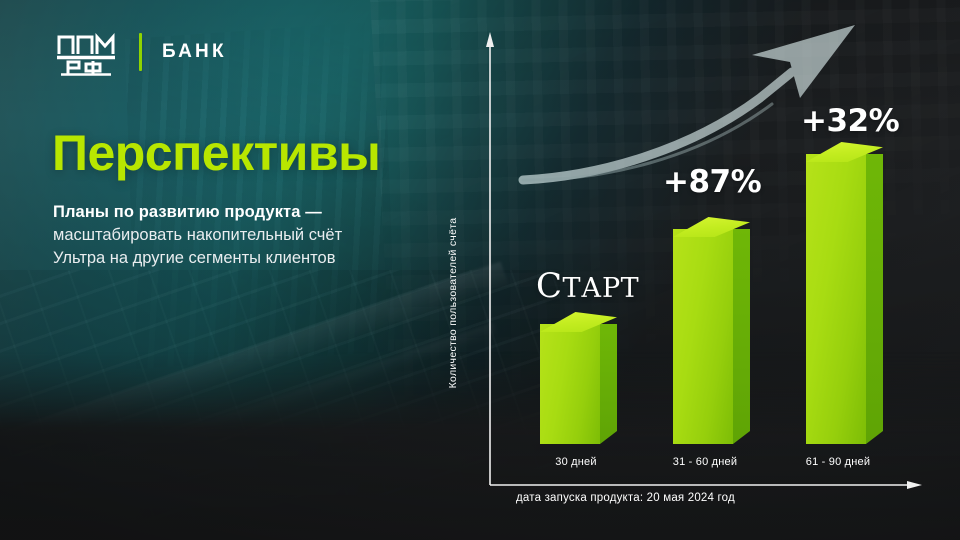 This screenshot has width=960, height=540. I want to click on annotation-start-capital: С, so click(549, 286).